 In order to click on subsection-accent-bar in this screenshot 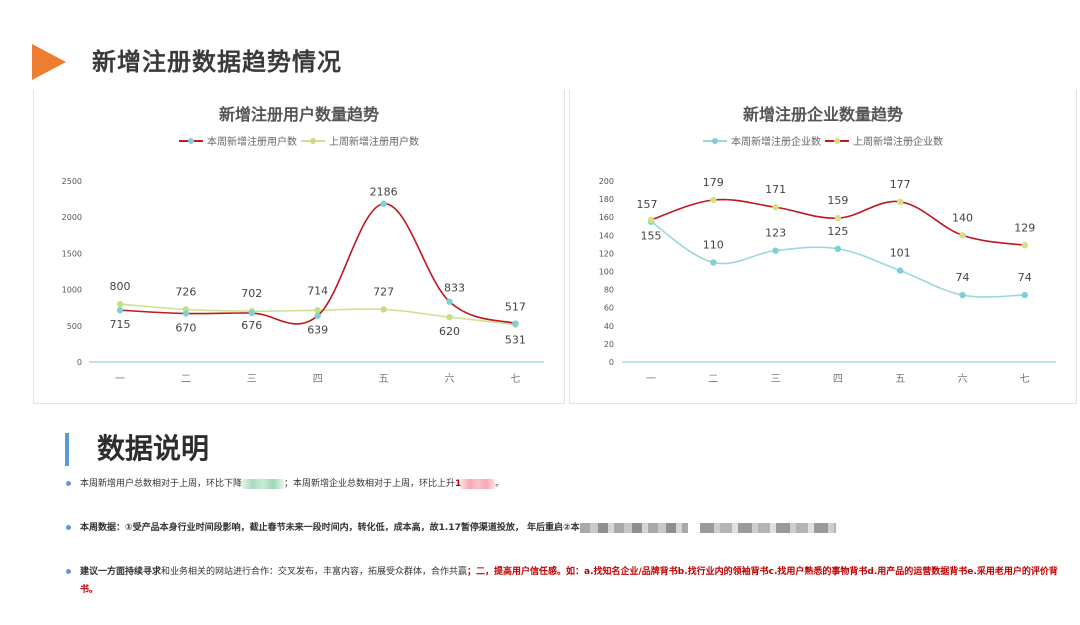, I will do `click(67, 449)`.